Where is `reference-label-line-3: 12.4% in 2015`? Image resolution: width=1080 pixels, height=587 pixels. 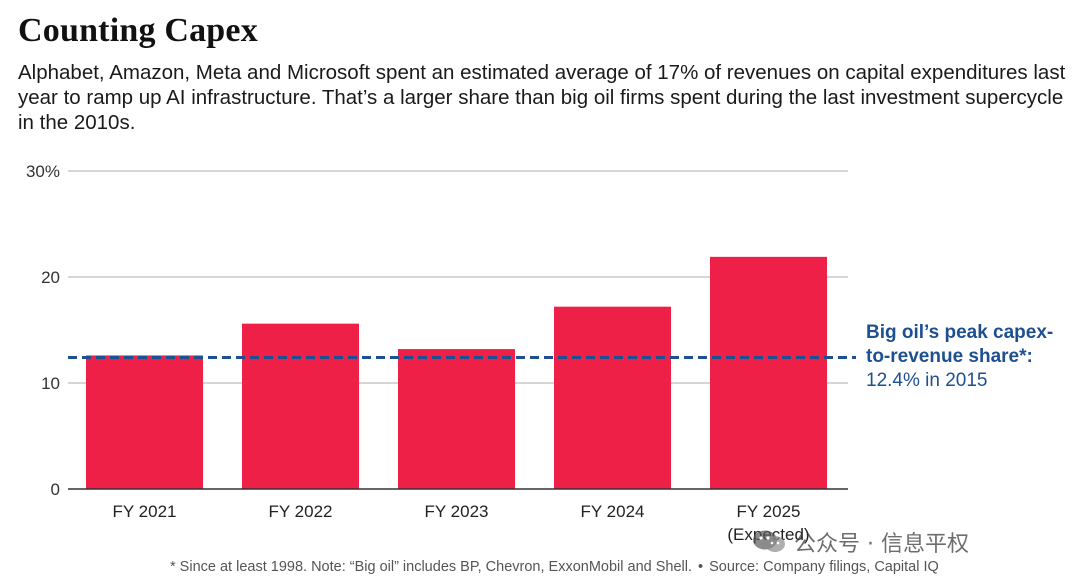 reference-label-line-3: 12.4% in 2015 is located at coordinates (927, 380).